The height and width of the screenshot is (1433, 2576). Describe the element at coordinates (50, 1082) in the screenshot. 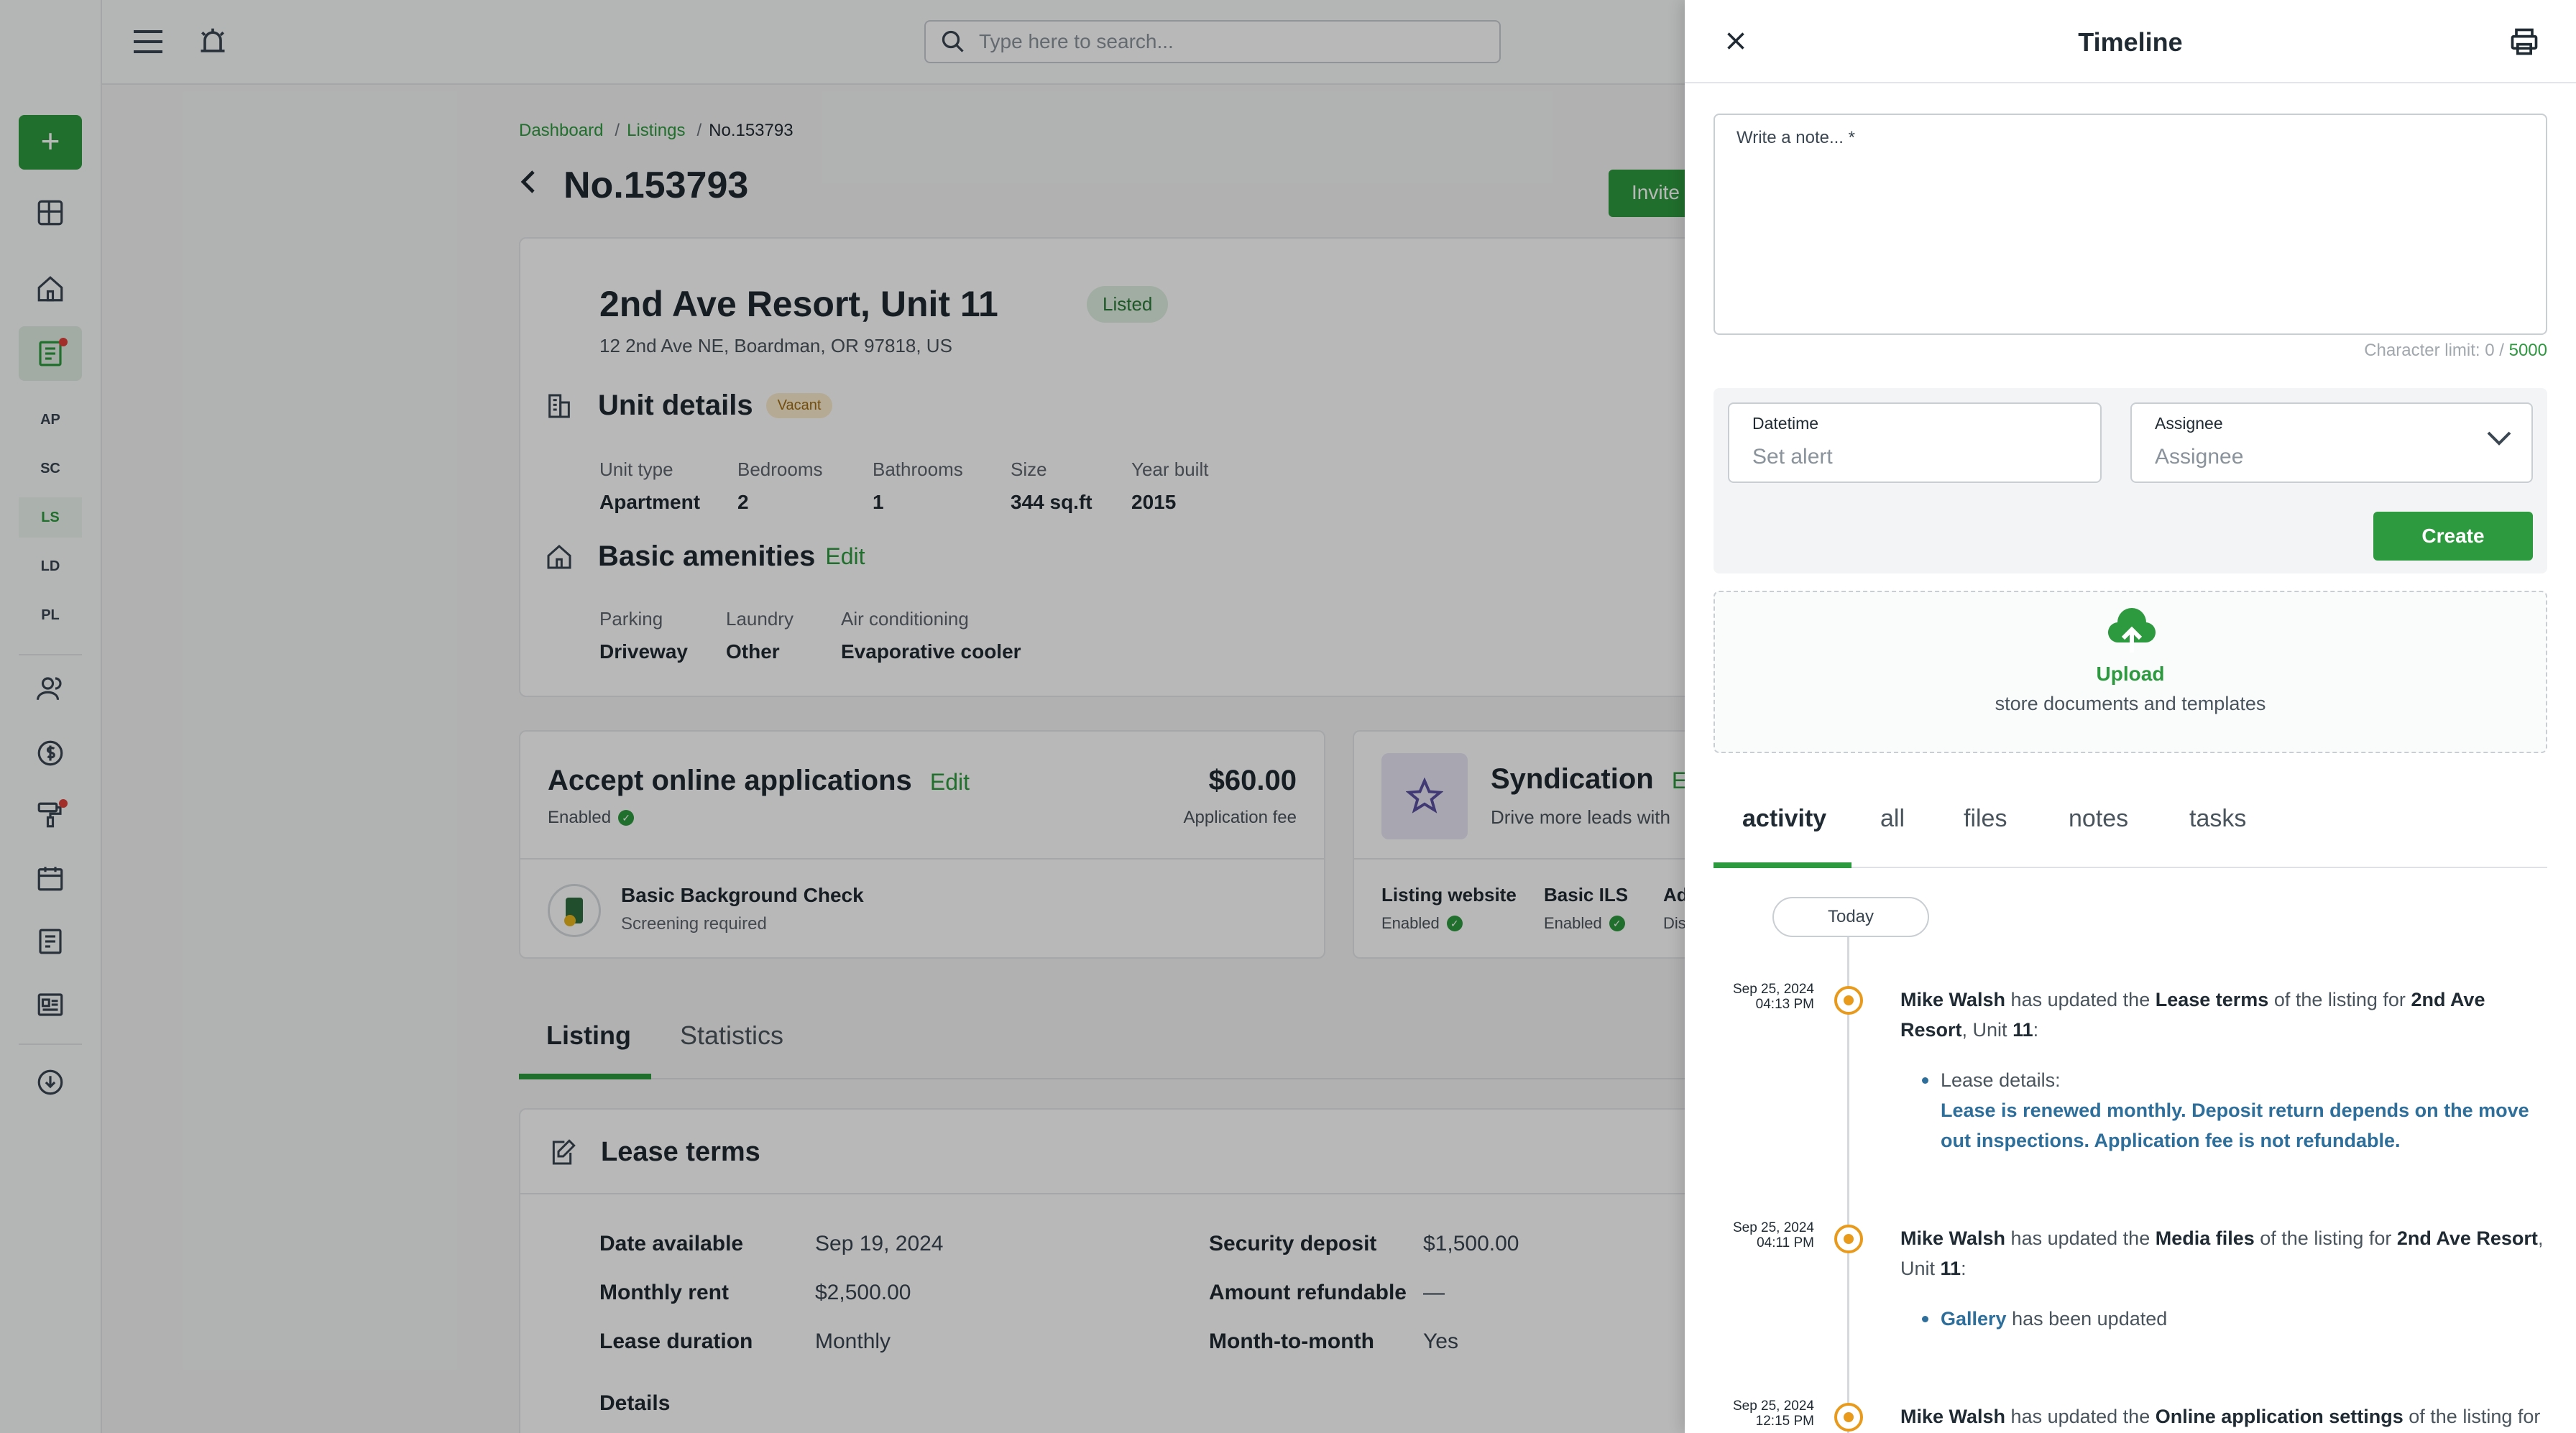

I see `download-nav` at that location.